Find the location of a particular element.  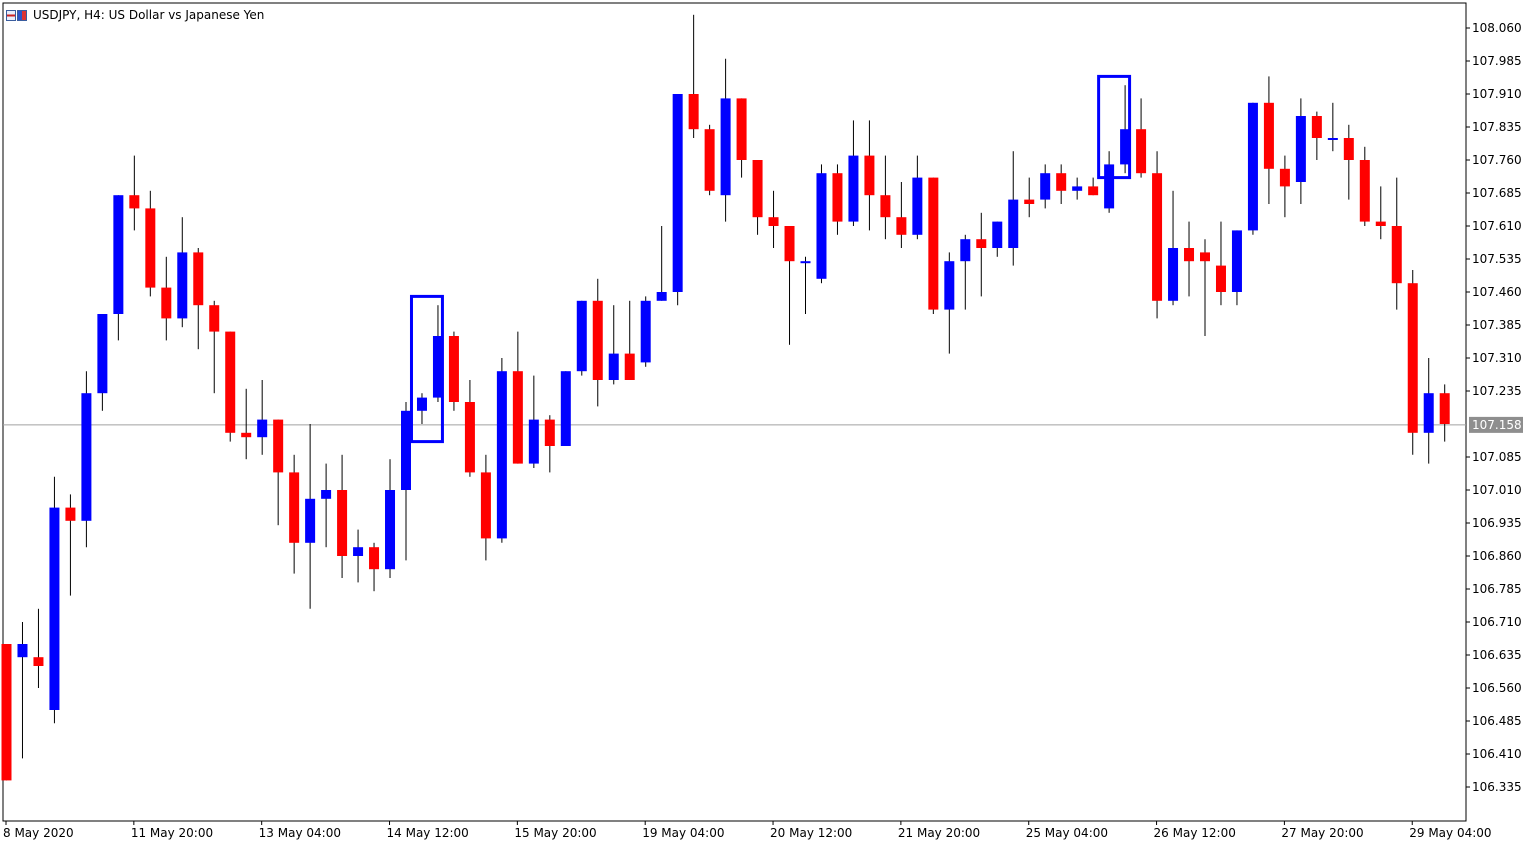

x-tick-label: 13 May 04:00 is located at coordinates (300, 833).